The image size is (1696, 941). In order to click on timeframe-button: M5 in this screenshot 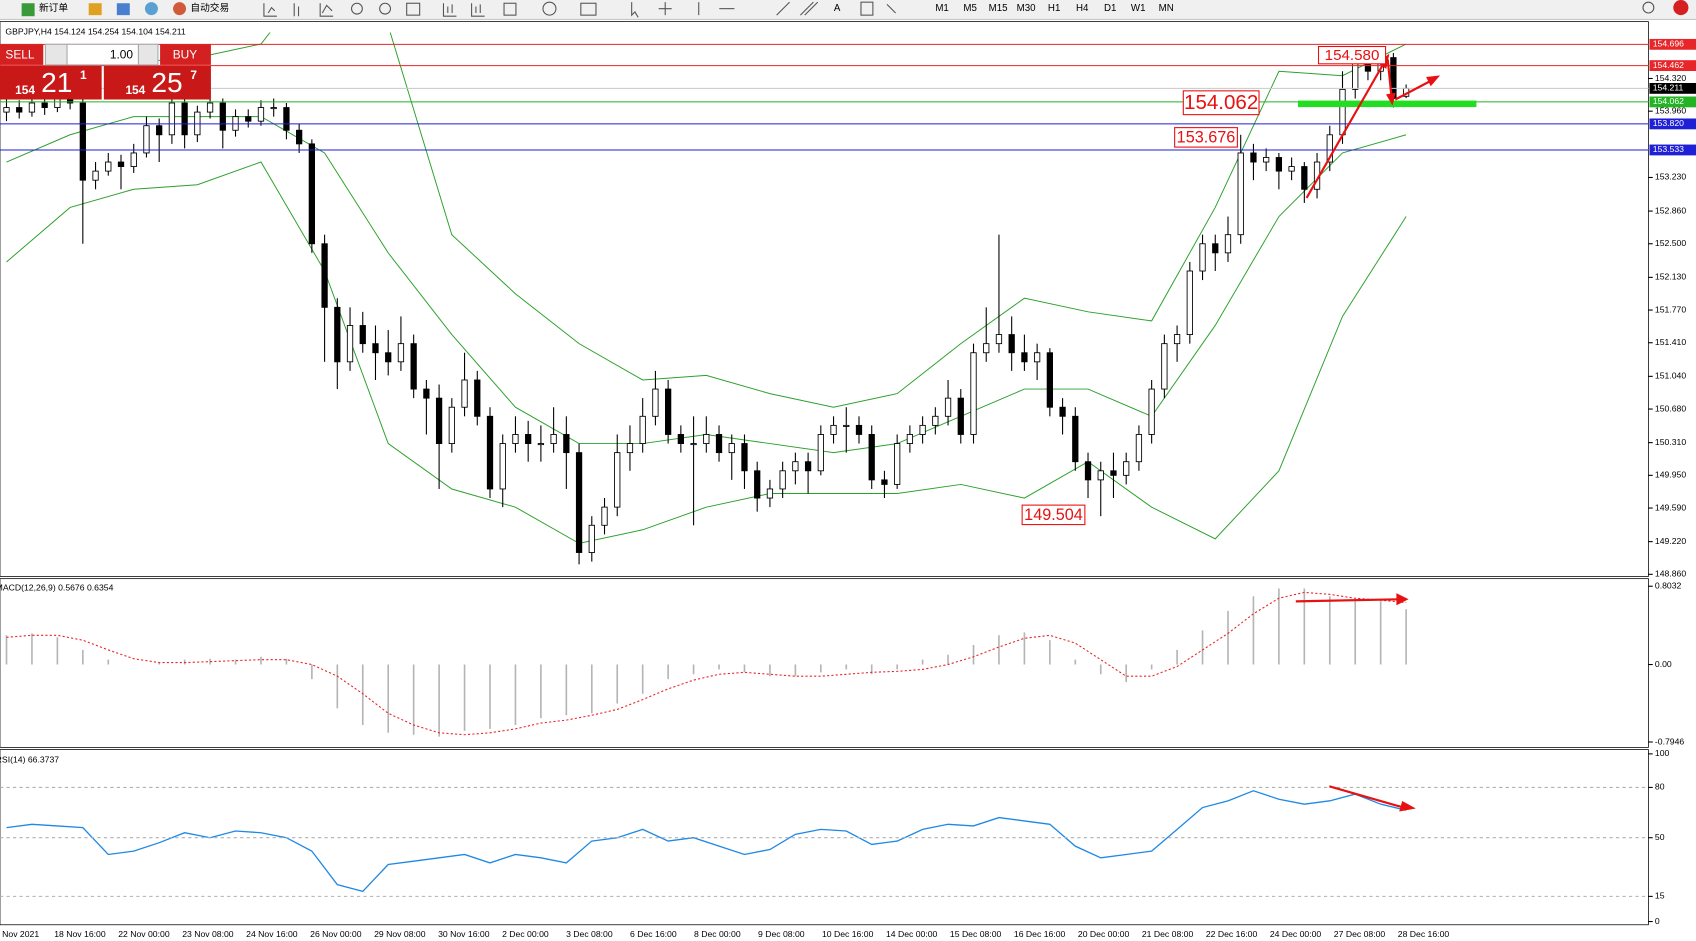, I will do `click(970, 8)`.